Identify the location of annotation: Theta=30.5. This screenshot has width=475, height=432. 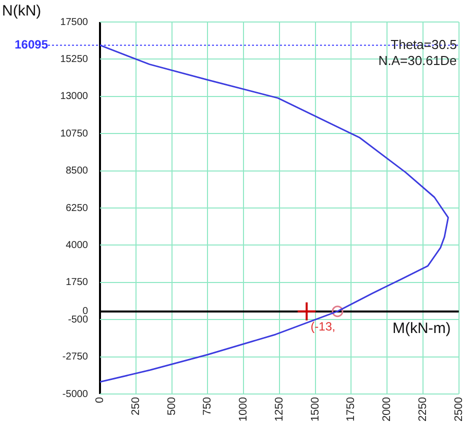
(423, 44).